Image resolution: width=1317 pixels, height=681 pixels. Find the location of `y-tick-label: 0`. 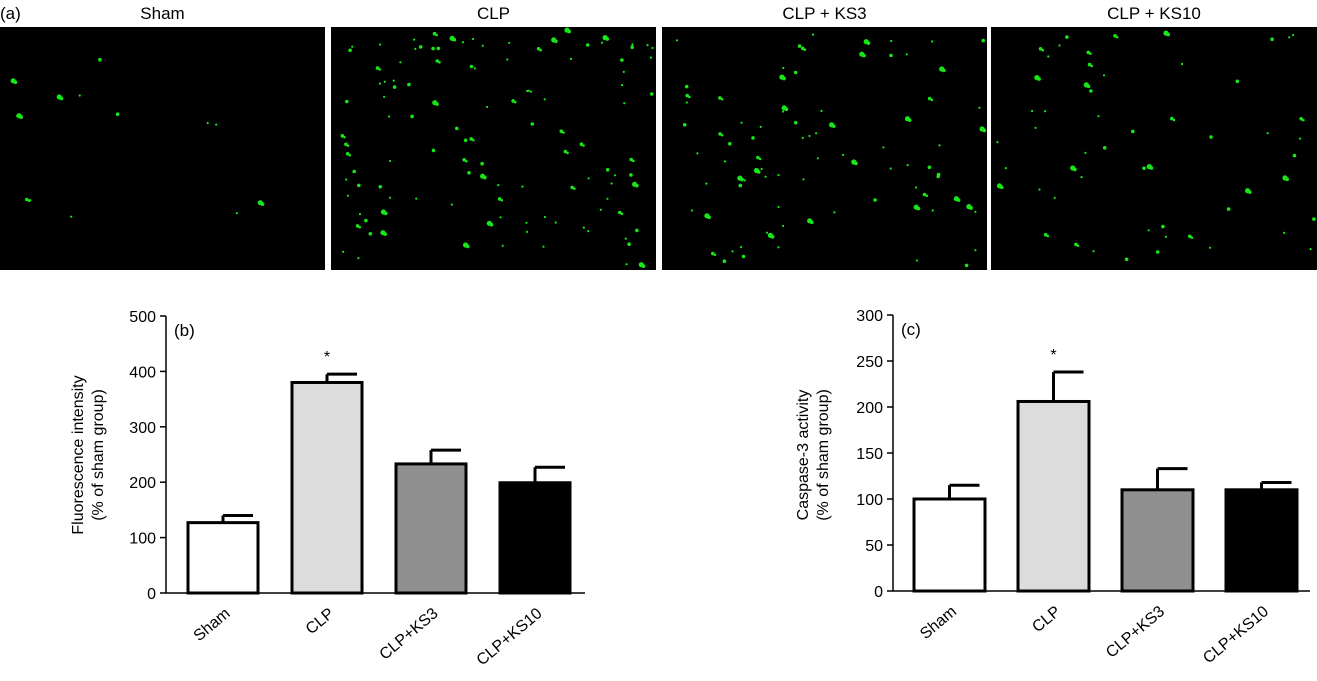

y-tick-label: 0 is located at coordinates (878, 592).